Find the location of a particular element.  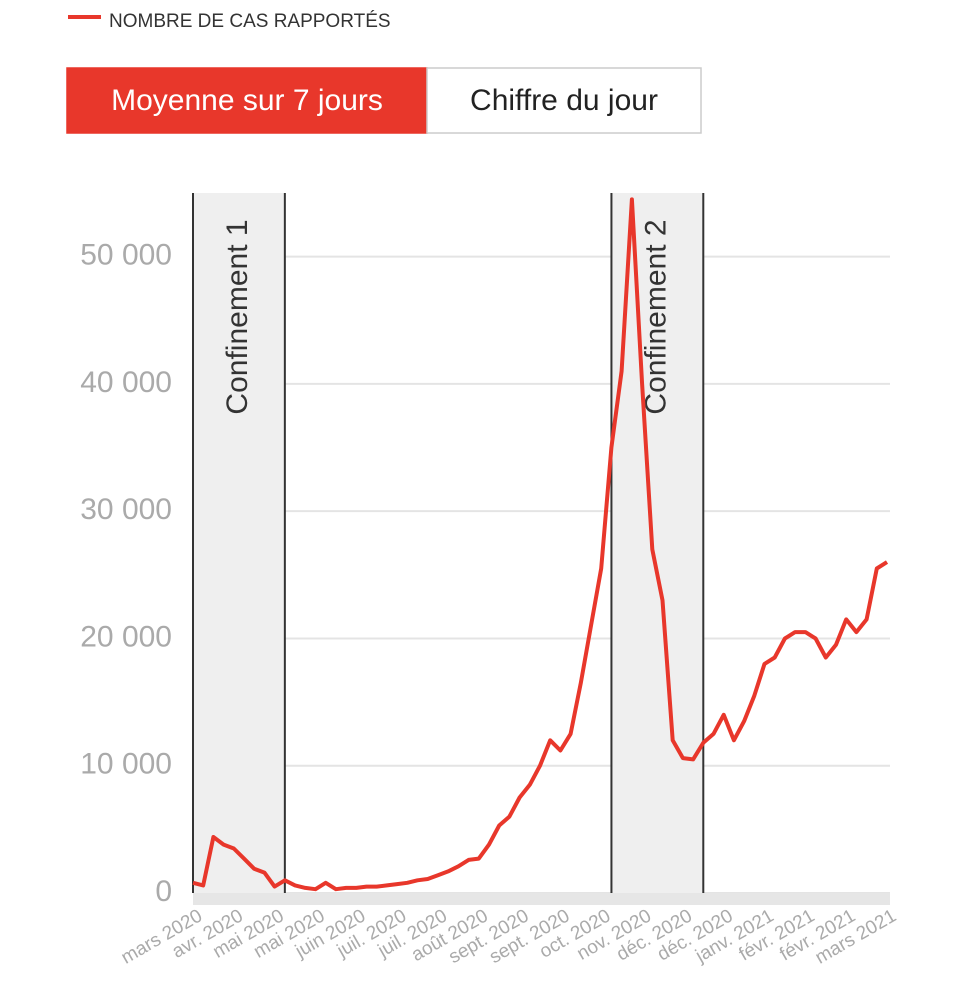

y-tick-label: 20 000 is located at coordinates (126, 636).